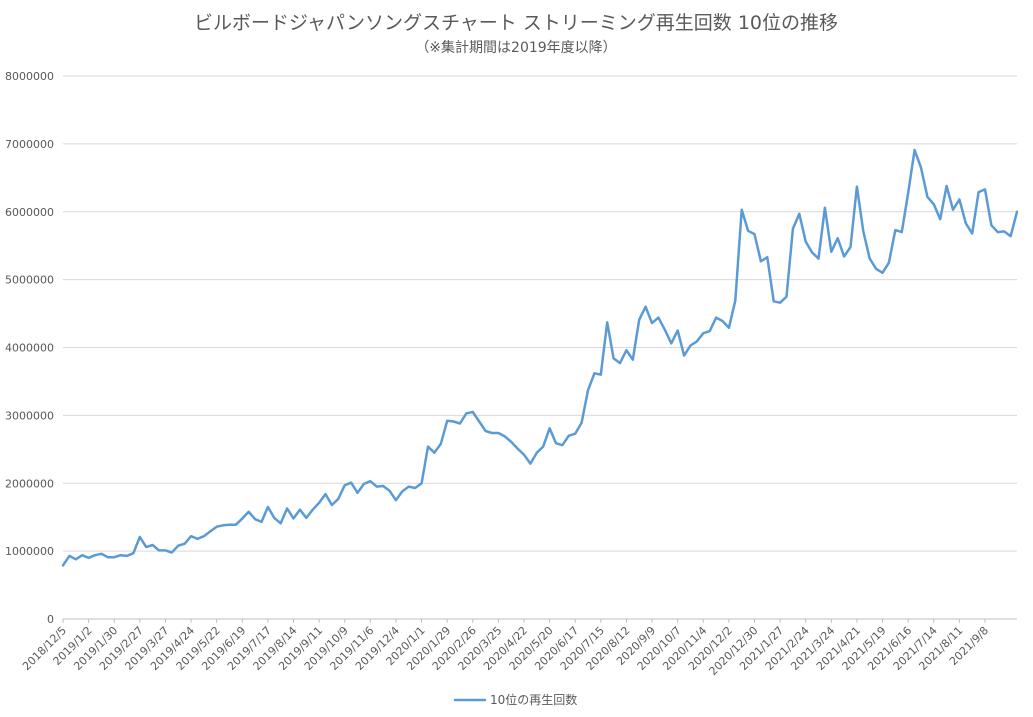  What do you see at coordinates (29, 280) in the screenshot?
I see `y-tick-label: 5000000` at bounding box center [29, 280].